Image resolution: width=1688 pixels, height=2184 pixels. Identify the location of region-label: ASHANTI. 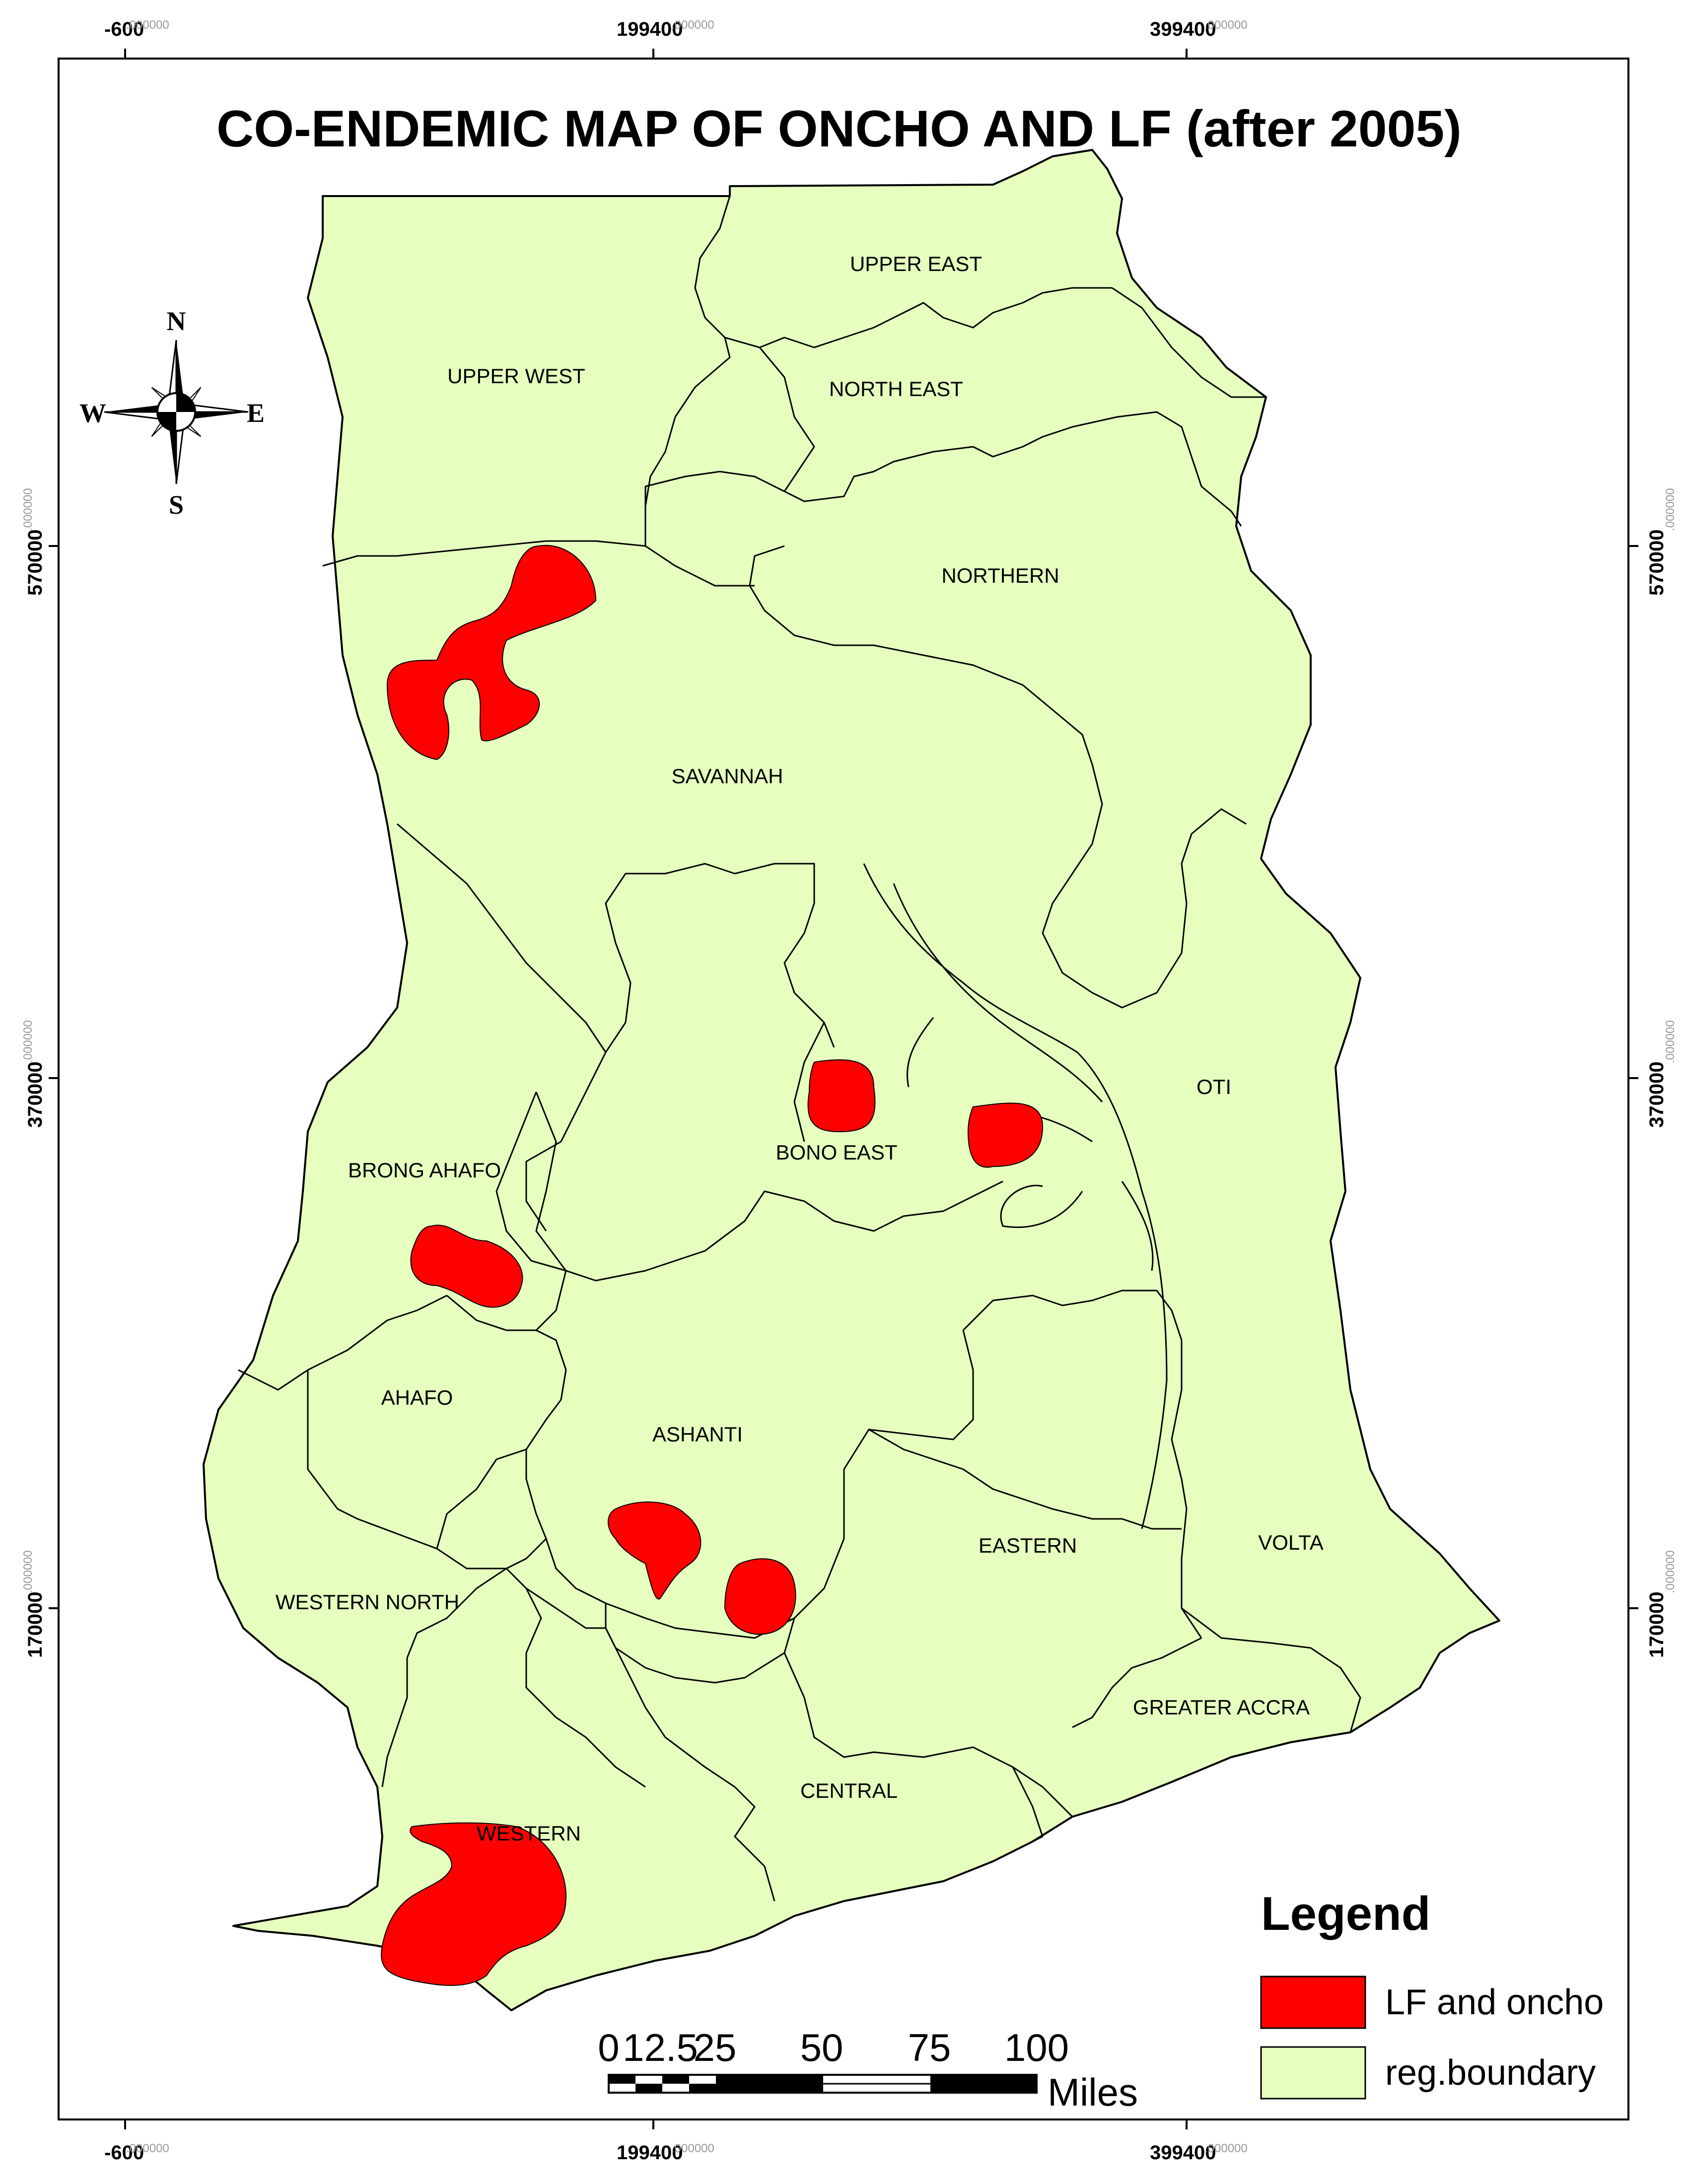
(697, 1434).